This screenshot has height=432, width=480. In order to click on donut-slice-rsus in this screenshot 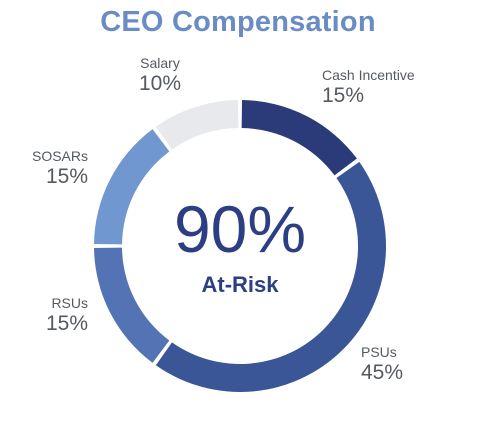, I will do `click(132, 305)`.